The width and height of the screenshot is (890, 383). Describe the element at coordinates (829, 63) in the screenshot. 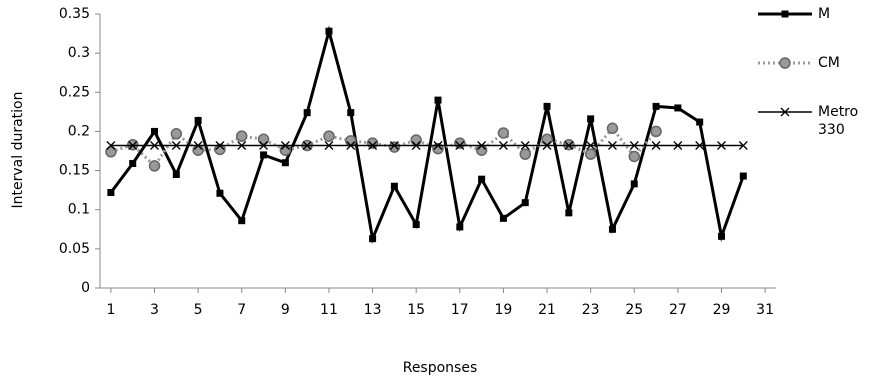

I see `legend-label: CM` at that location.